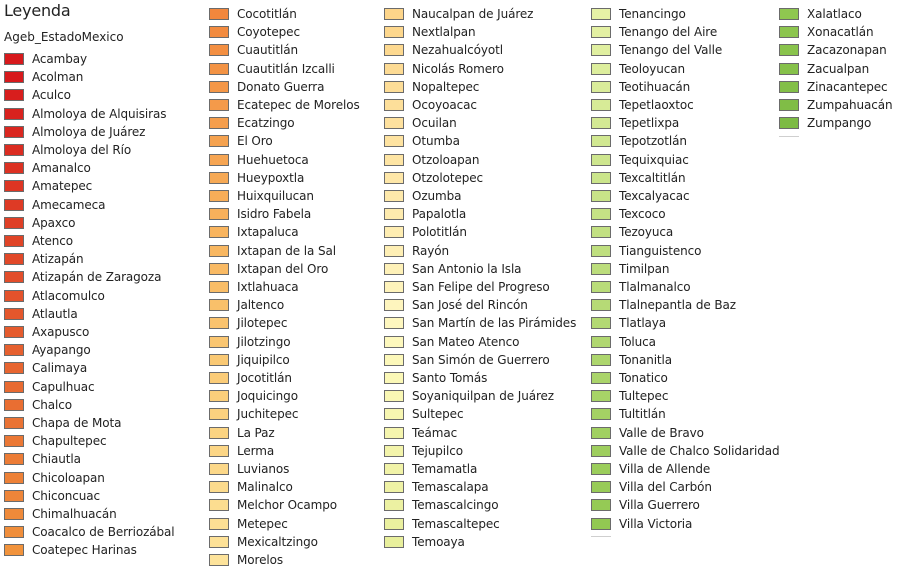 This screenshot has width=910, height=574. Describe the element at coordinates (668, 32) in the screenshot. I see `legend-label: Tenango del Aire` at that location.